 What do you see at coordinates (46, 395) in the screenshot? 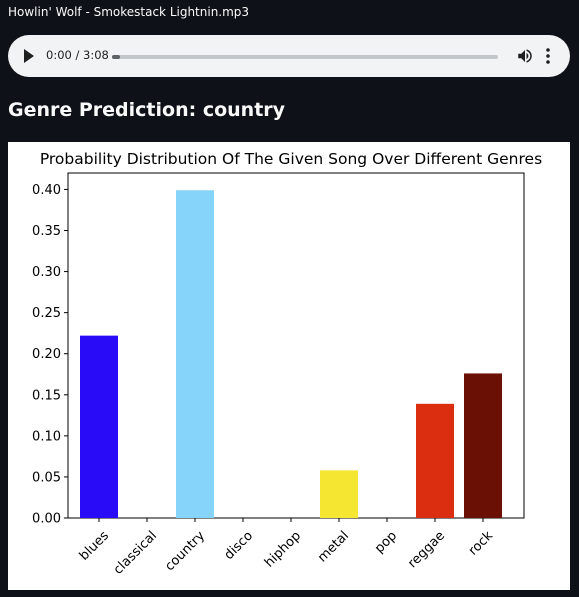
I see `y-tick-label: 0.15` at bounding box center [46, 395].